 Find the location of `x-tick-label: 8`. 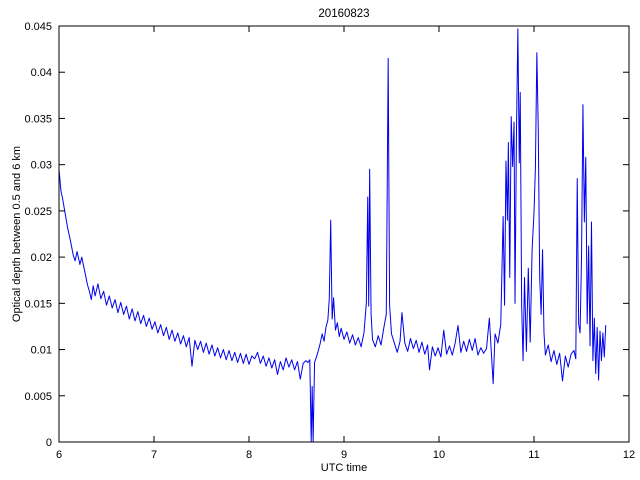

x-tick-label: 8 is located at coordinates (249, 455).